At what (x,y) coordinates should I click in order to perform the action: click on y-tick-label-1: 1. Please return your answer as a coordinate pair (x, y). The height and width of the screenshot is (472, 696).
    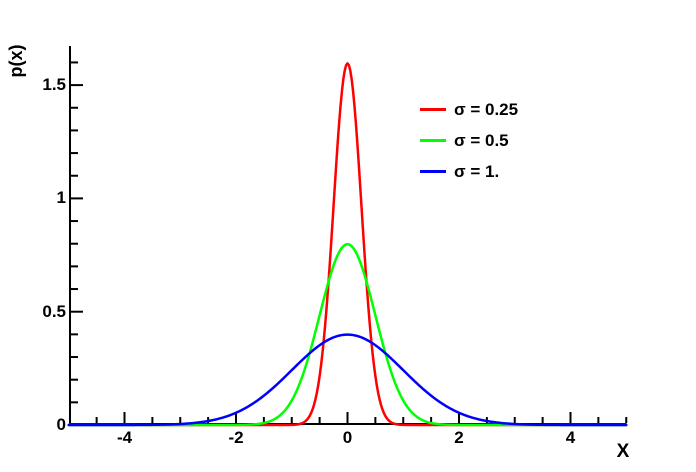
    Looking at the image, I should click on (61, 198).